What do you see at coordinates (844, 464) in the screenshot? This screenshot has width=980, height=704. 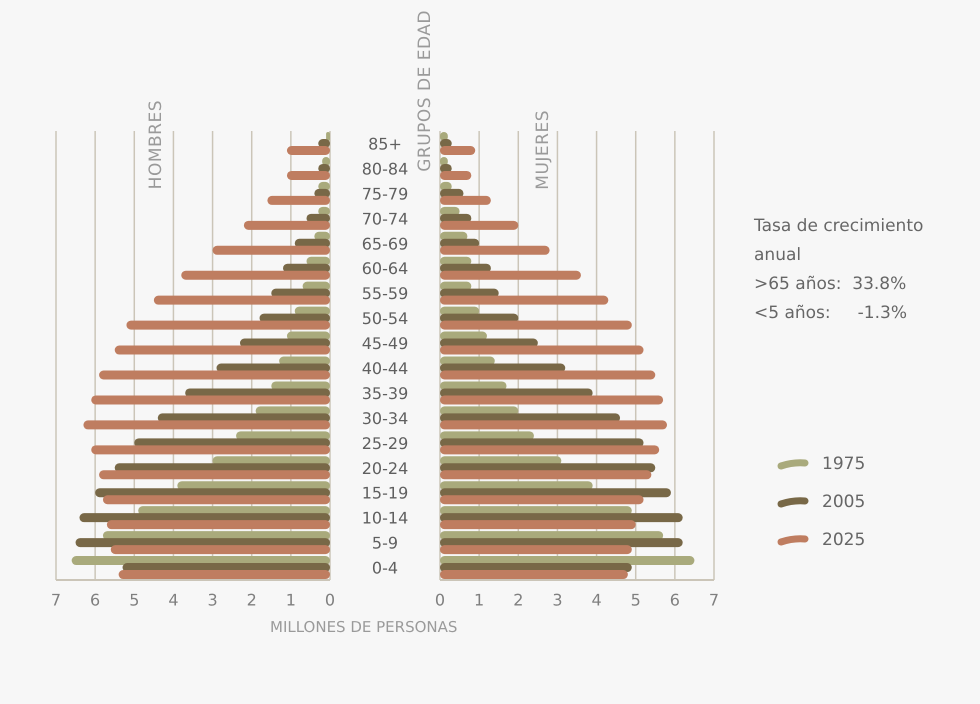 I see `legend-label: 1975` at bounding box center [844, 464].